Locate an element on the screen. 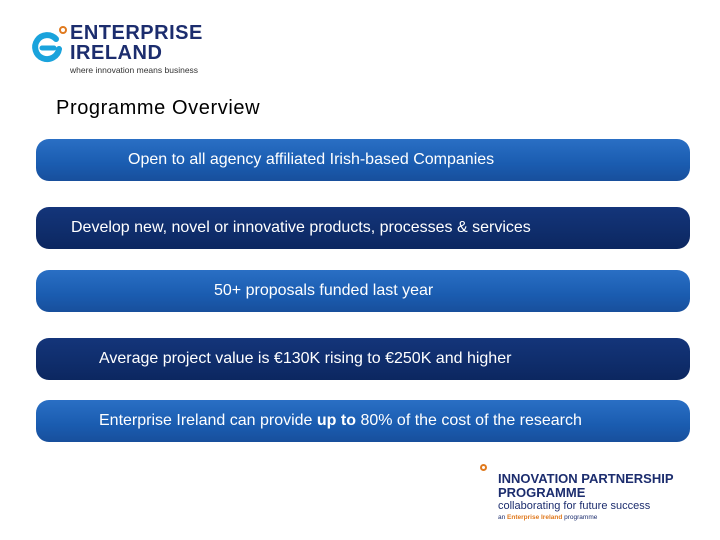 The height and width of the screenshot is (540, 720). ipp-logo-line1: INNOVATION PARTNERSHIP is located at coordinates (586, 478).